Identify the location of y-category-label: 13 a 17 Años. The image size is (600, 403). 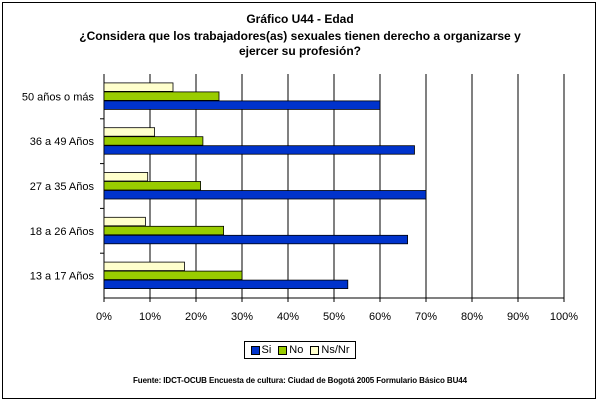
(62, 277).